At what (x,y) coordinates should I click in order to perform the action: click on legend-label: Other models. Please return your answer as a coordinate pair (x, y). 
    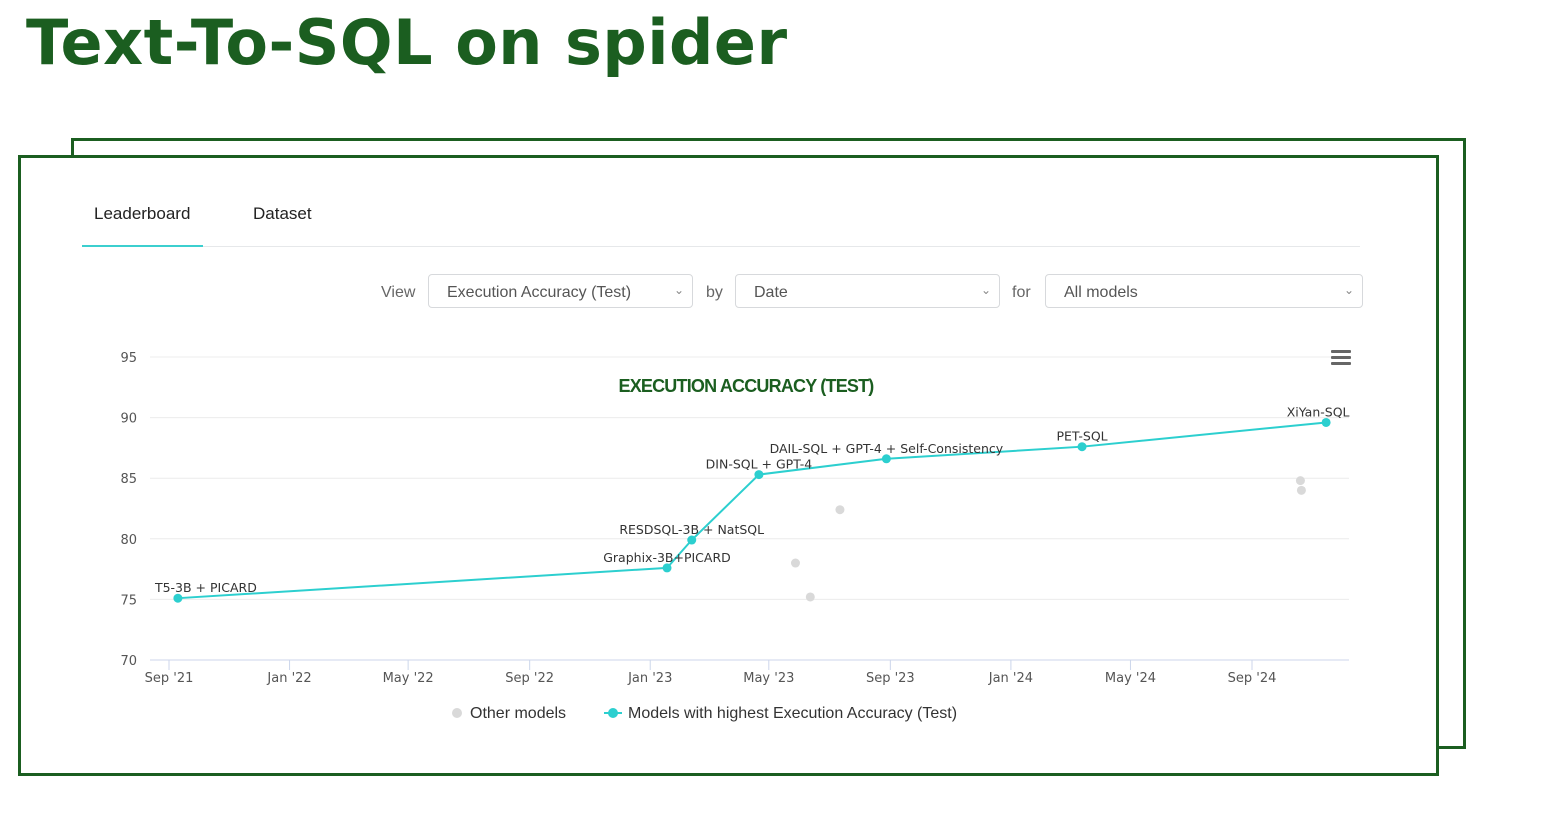
    Looking at the image, I should click on (518, 713).